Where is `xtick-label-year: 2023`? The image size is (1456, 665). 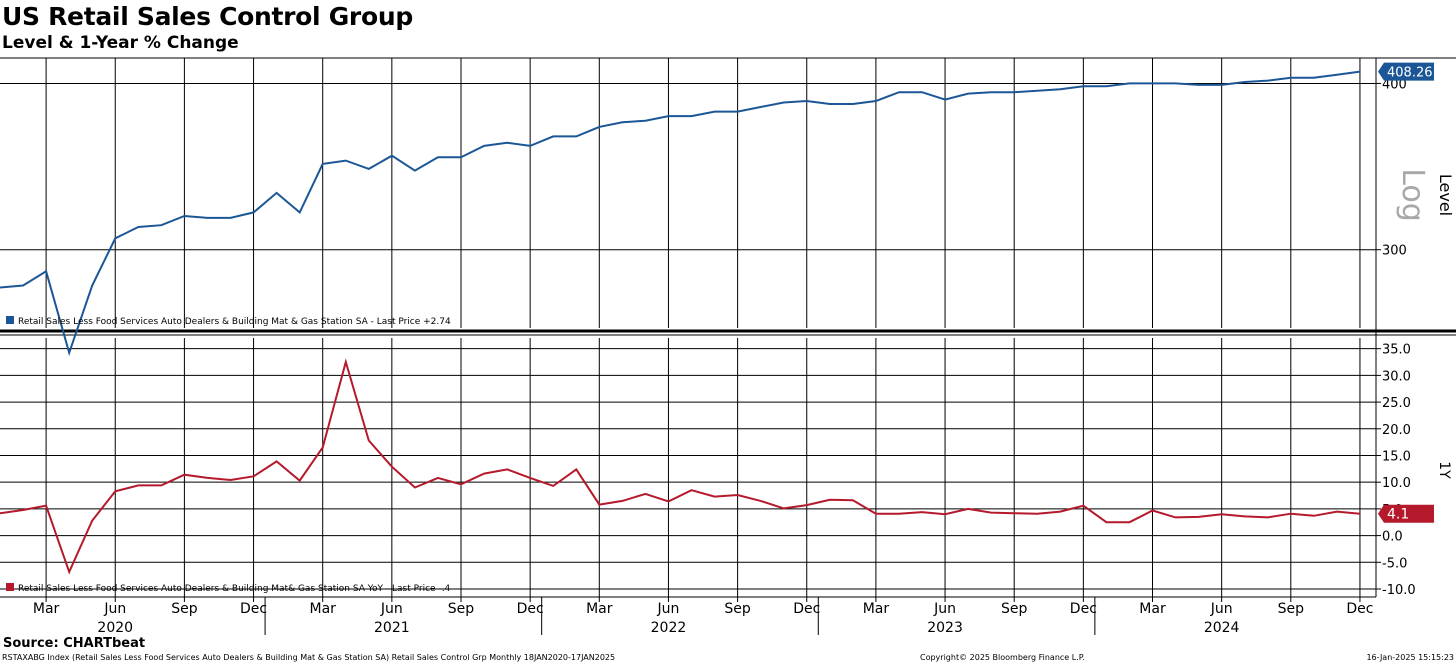 xtick-label-year: 2023 is located at coordinates (945, 628).